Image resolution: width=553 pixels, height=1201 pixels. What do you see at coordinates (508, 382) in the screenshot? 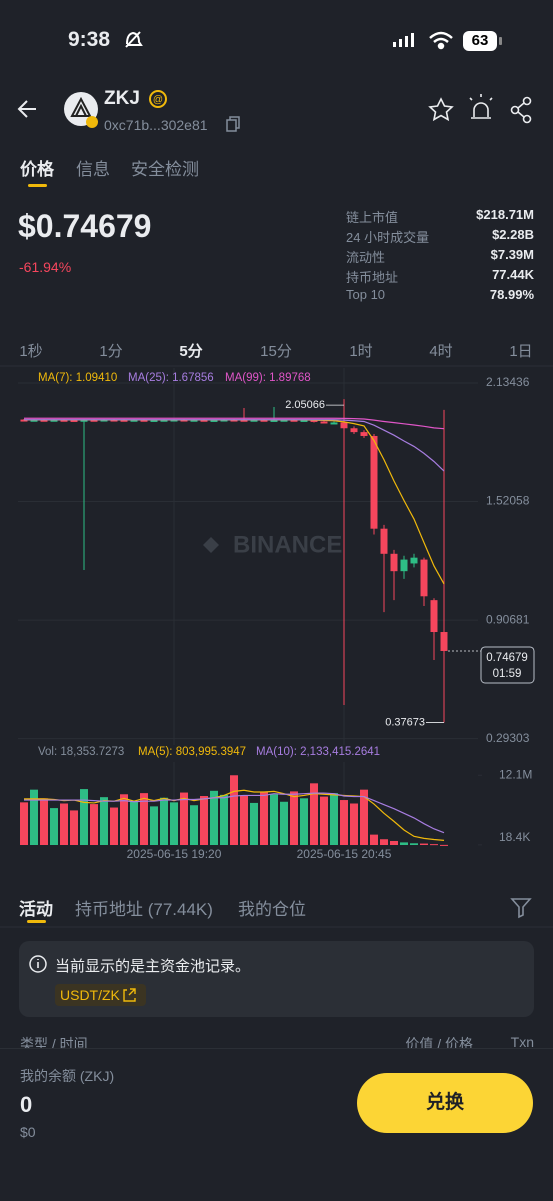
I see `y-tick-label: 2.13436` at bounding box center [508, 382].